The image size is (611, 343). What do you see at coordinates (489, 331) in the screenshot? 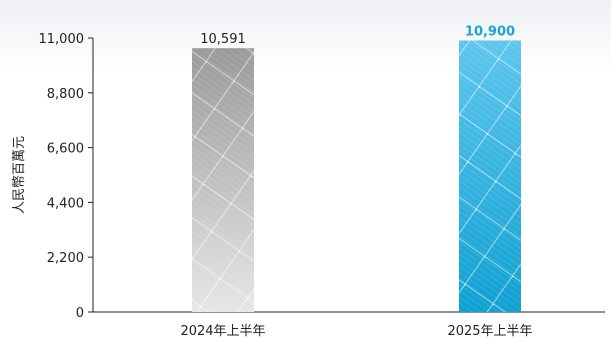
I see `x-category-label: 2025年上半年` at bounding box center [489, 331].